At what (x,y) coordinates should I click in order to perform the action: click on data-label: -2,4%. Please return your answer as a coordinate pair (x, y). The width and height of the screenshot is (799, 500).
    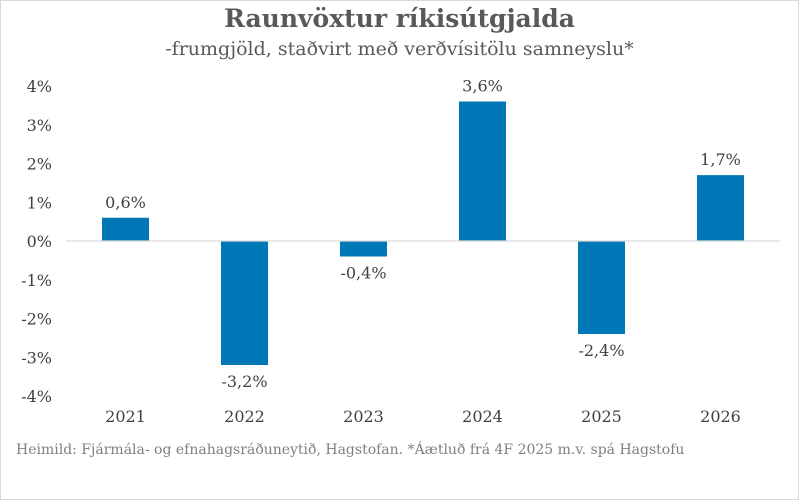
    Looking at the image, I should click on (601, 350).